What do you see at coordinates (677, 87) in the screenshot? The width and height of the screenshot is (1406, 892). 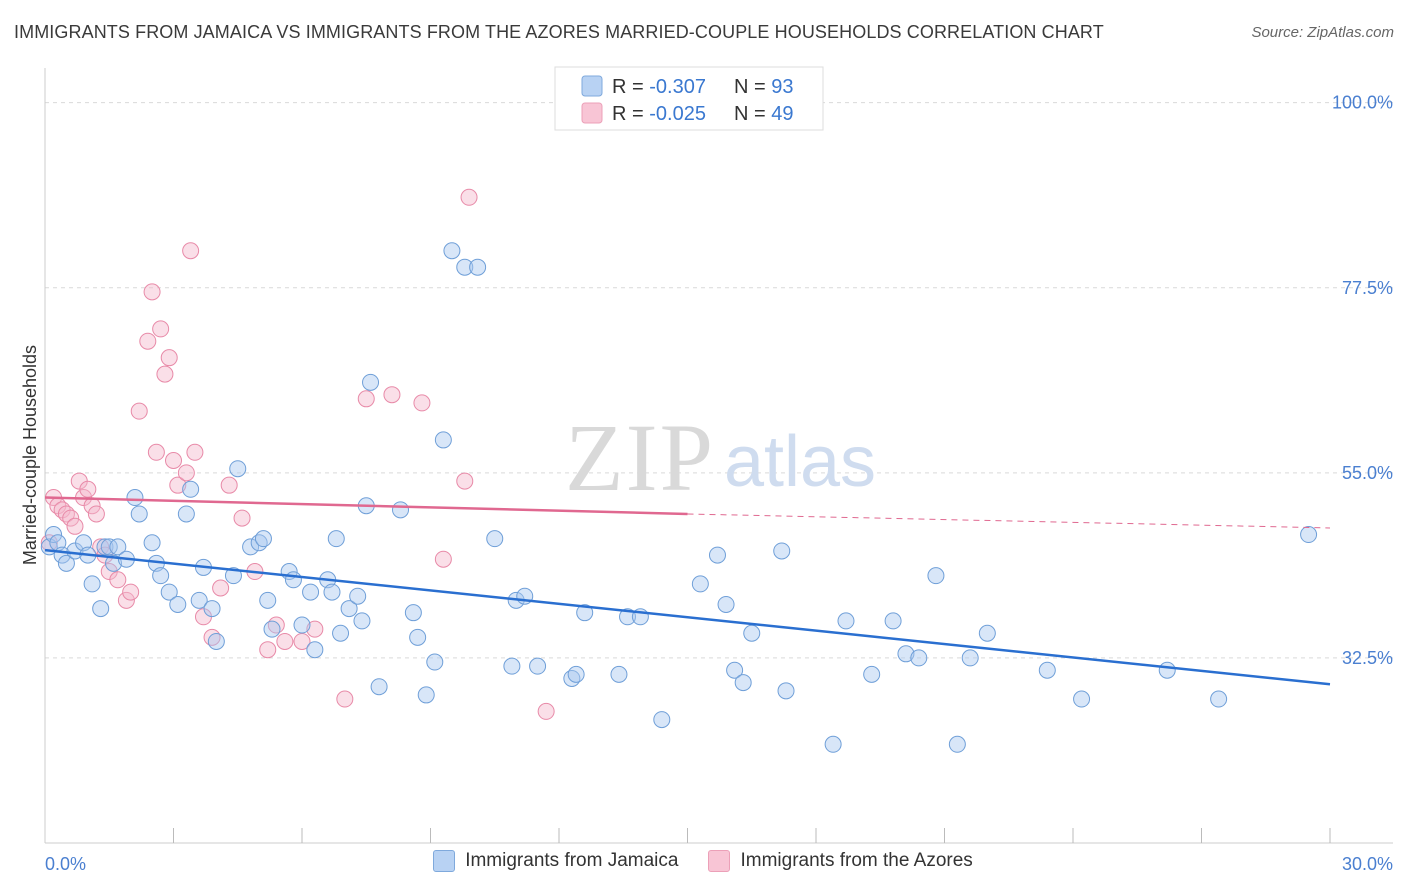 I see `legend-r-value-jamaica: -0.307` at bounding box center [677, 87].